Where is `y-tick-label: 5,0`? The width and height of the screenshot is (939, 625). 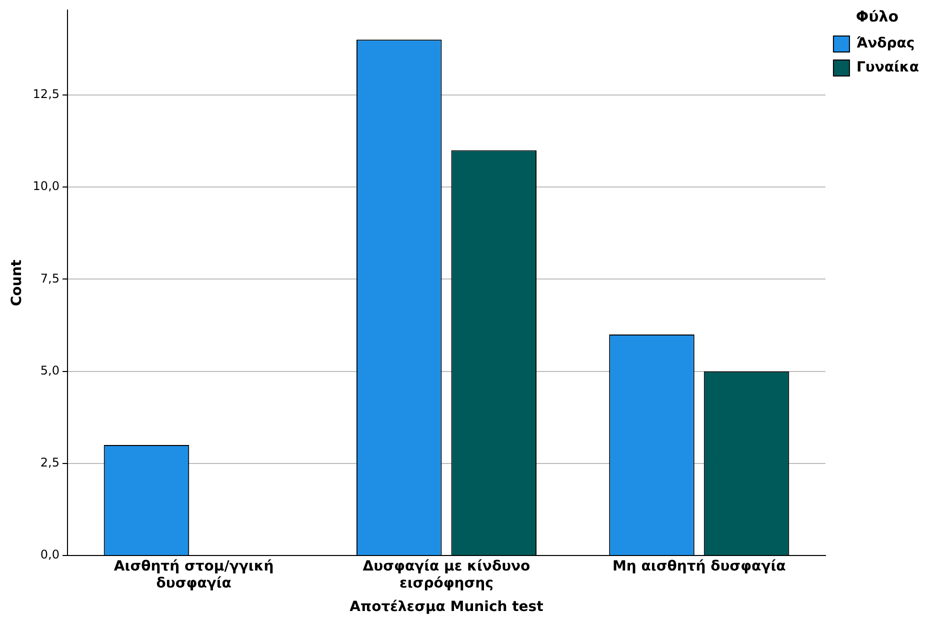
y-tick-label: 5,0 is located at coordinates (50, 370).